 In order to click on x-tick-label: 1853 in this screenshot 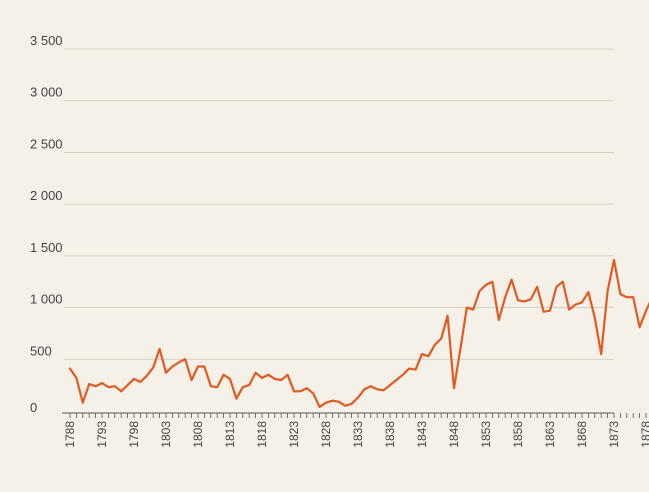, I will do `click(486, 434)`.